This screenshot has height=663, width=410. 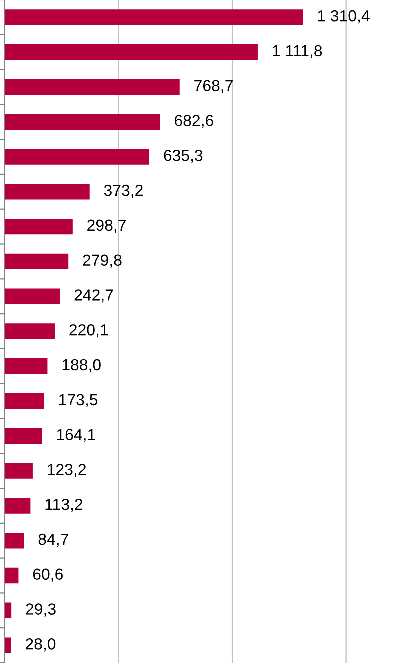 I want to click on data-label: 242,7, so click(x=94, y=296).